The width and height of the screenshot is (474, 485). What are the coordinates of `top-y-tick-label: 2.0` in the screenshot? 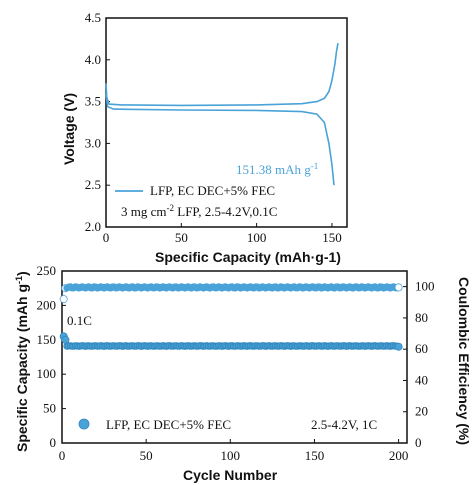 It's located at (93, 226).